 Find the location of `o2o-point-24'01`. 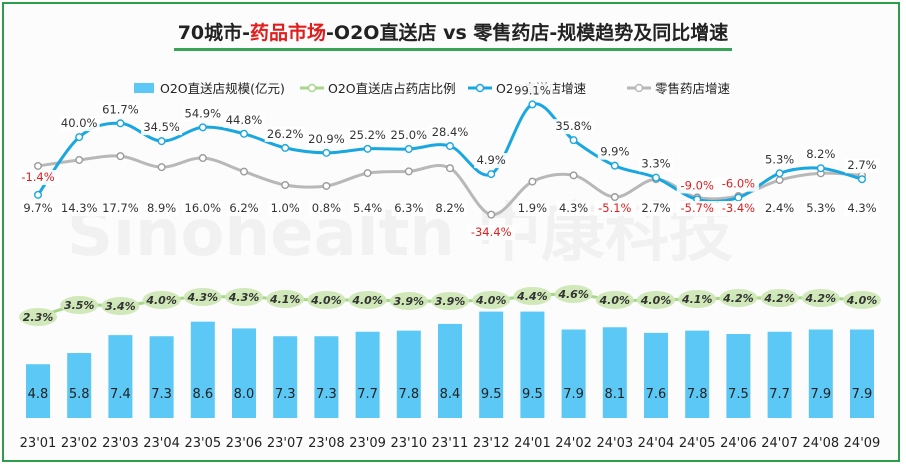

o2o-point-24'01 is located at coordinates (532, 104).